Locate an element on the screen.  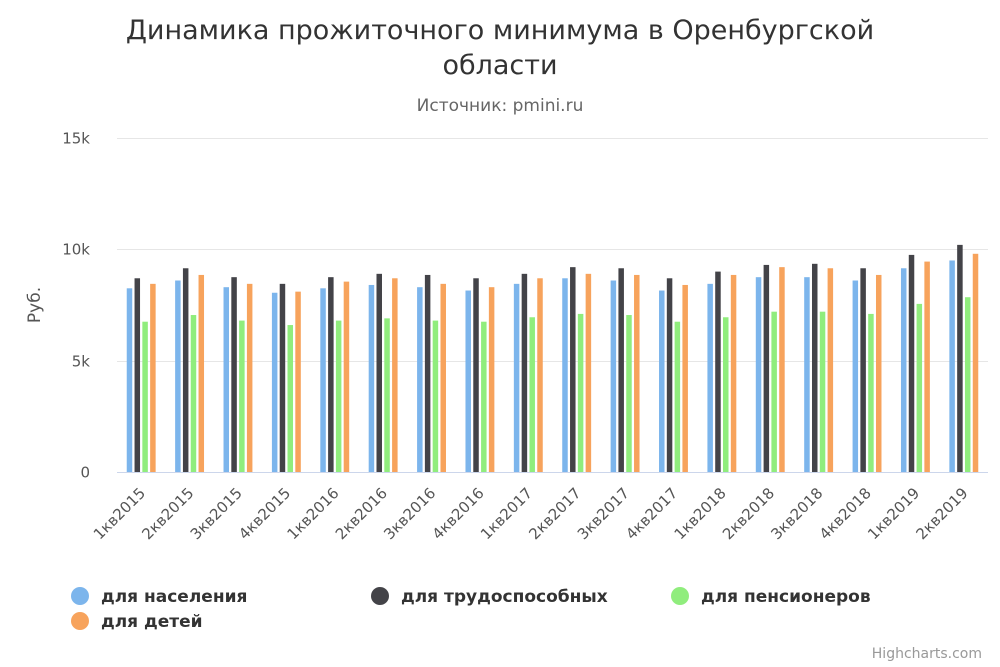
bar-4кв2016-для-трудоспособных is located at coordinates (476, 375).